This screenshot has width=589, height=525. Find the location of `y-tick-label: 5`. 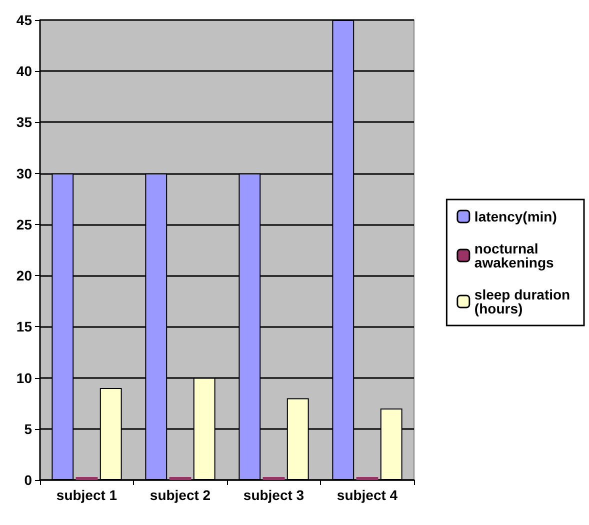

y-tick-label: 5 is located at coordinates (28, 428).